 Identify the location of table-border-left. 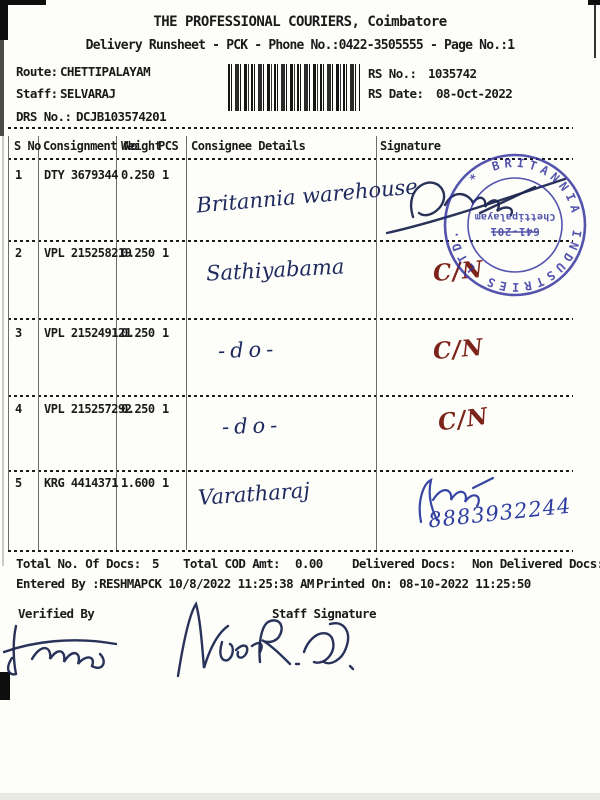
(8, 343).